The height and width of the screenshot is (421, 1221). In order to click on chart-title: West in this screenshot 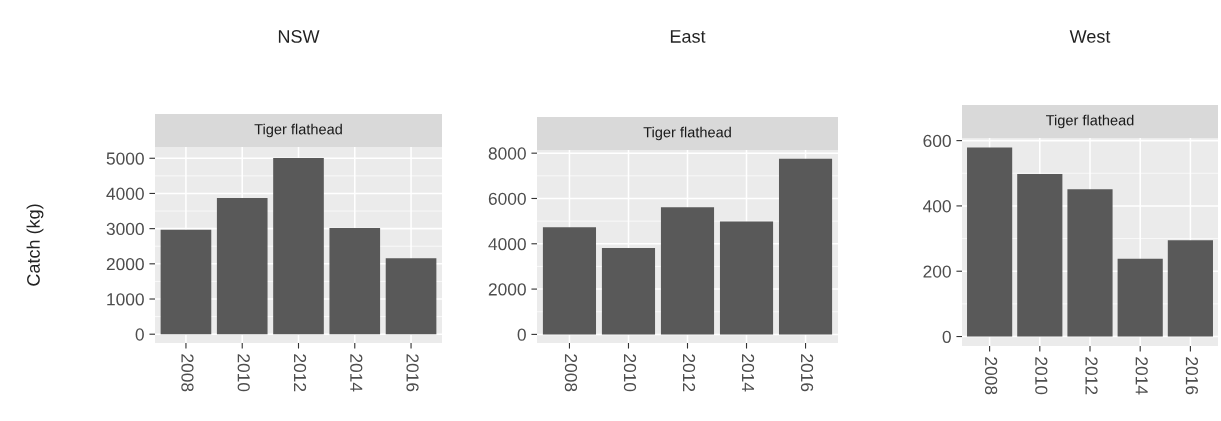, I will do `click(1090, 36)`.